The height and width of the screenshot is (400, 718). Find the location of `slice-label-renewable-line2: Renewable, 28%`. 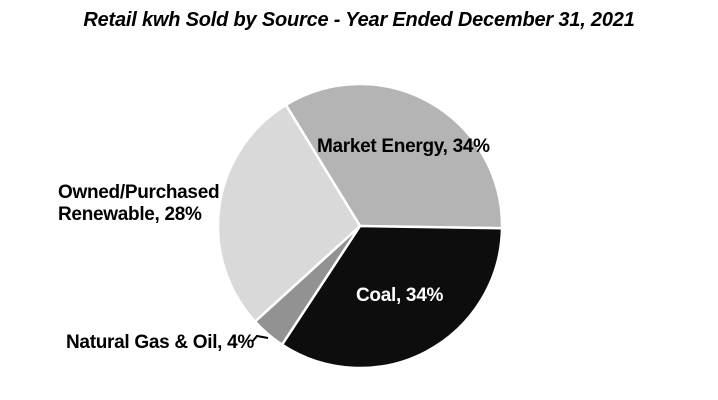

slice-label-renewable-line2: Renewable, 28% is located at coordinates (130, 214).